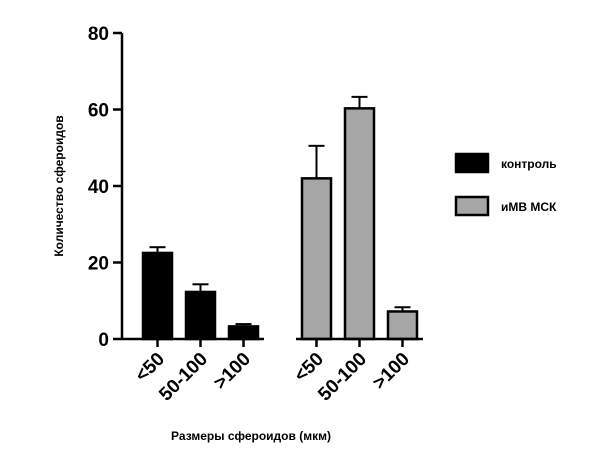 This screenshot has width=614, height=470. What do you see at coordinates (98, 34) in the screenshot?
I see `y-tick-label: 80` at bounding box center [98, 34].